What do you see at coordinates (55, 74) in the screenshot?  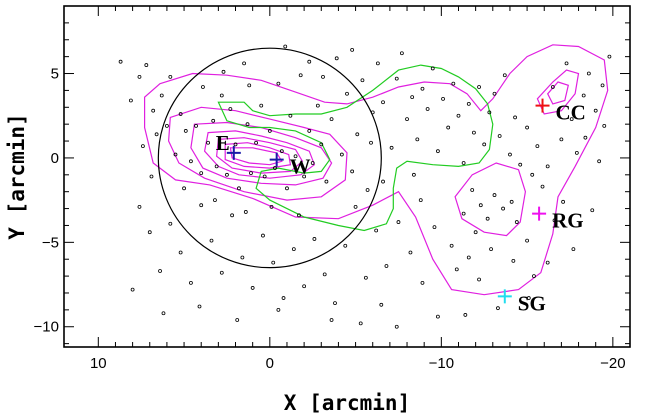 I see `y-tick-label: 5` at bounding box center [55, 74].